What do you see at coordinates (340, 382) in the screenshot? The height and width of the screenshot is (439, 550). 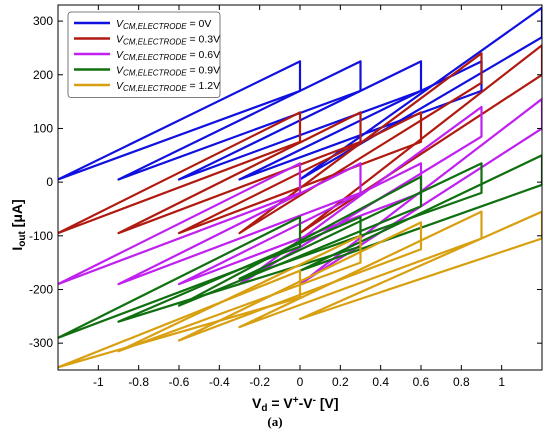 I see `x-tick-label: 0.2` at bounding box center [340, 382].